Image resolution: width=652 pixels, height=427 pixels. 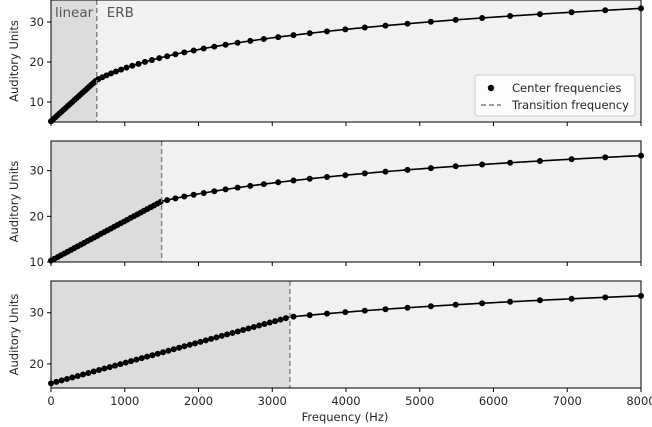 I want to click on region-label-linear: linear, so click(x=74, y=13).